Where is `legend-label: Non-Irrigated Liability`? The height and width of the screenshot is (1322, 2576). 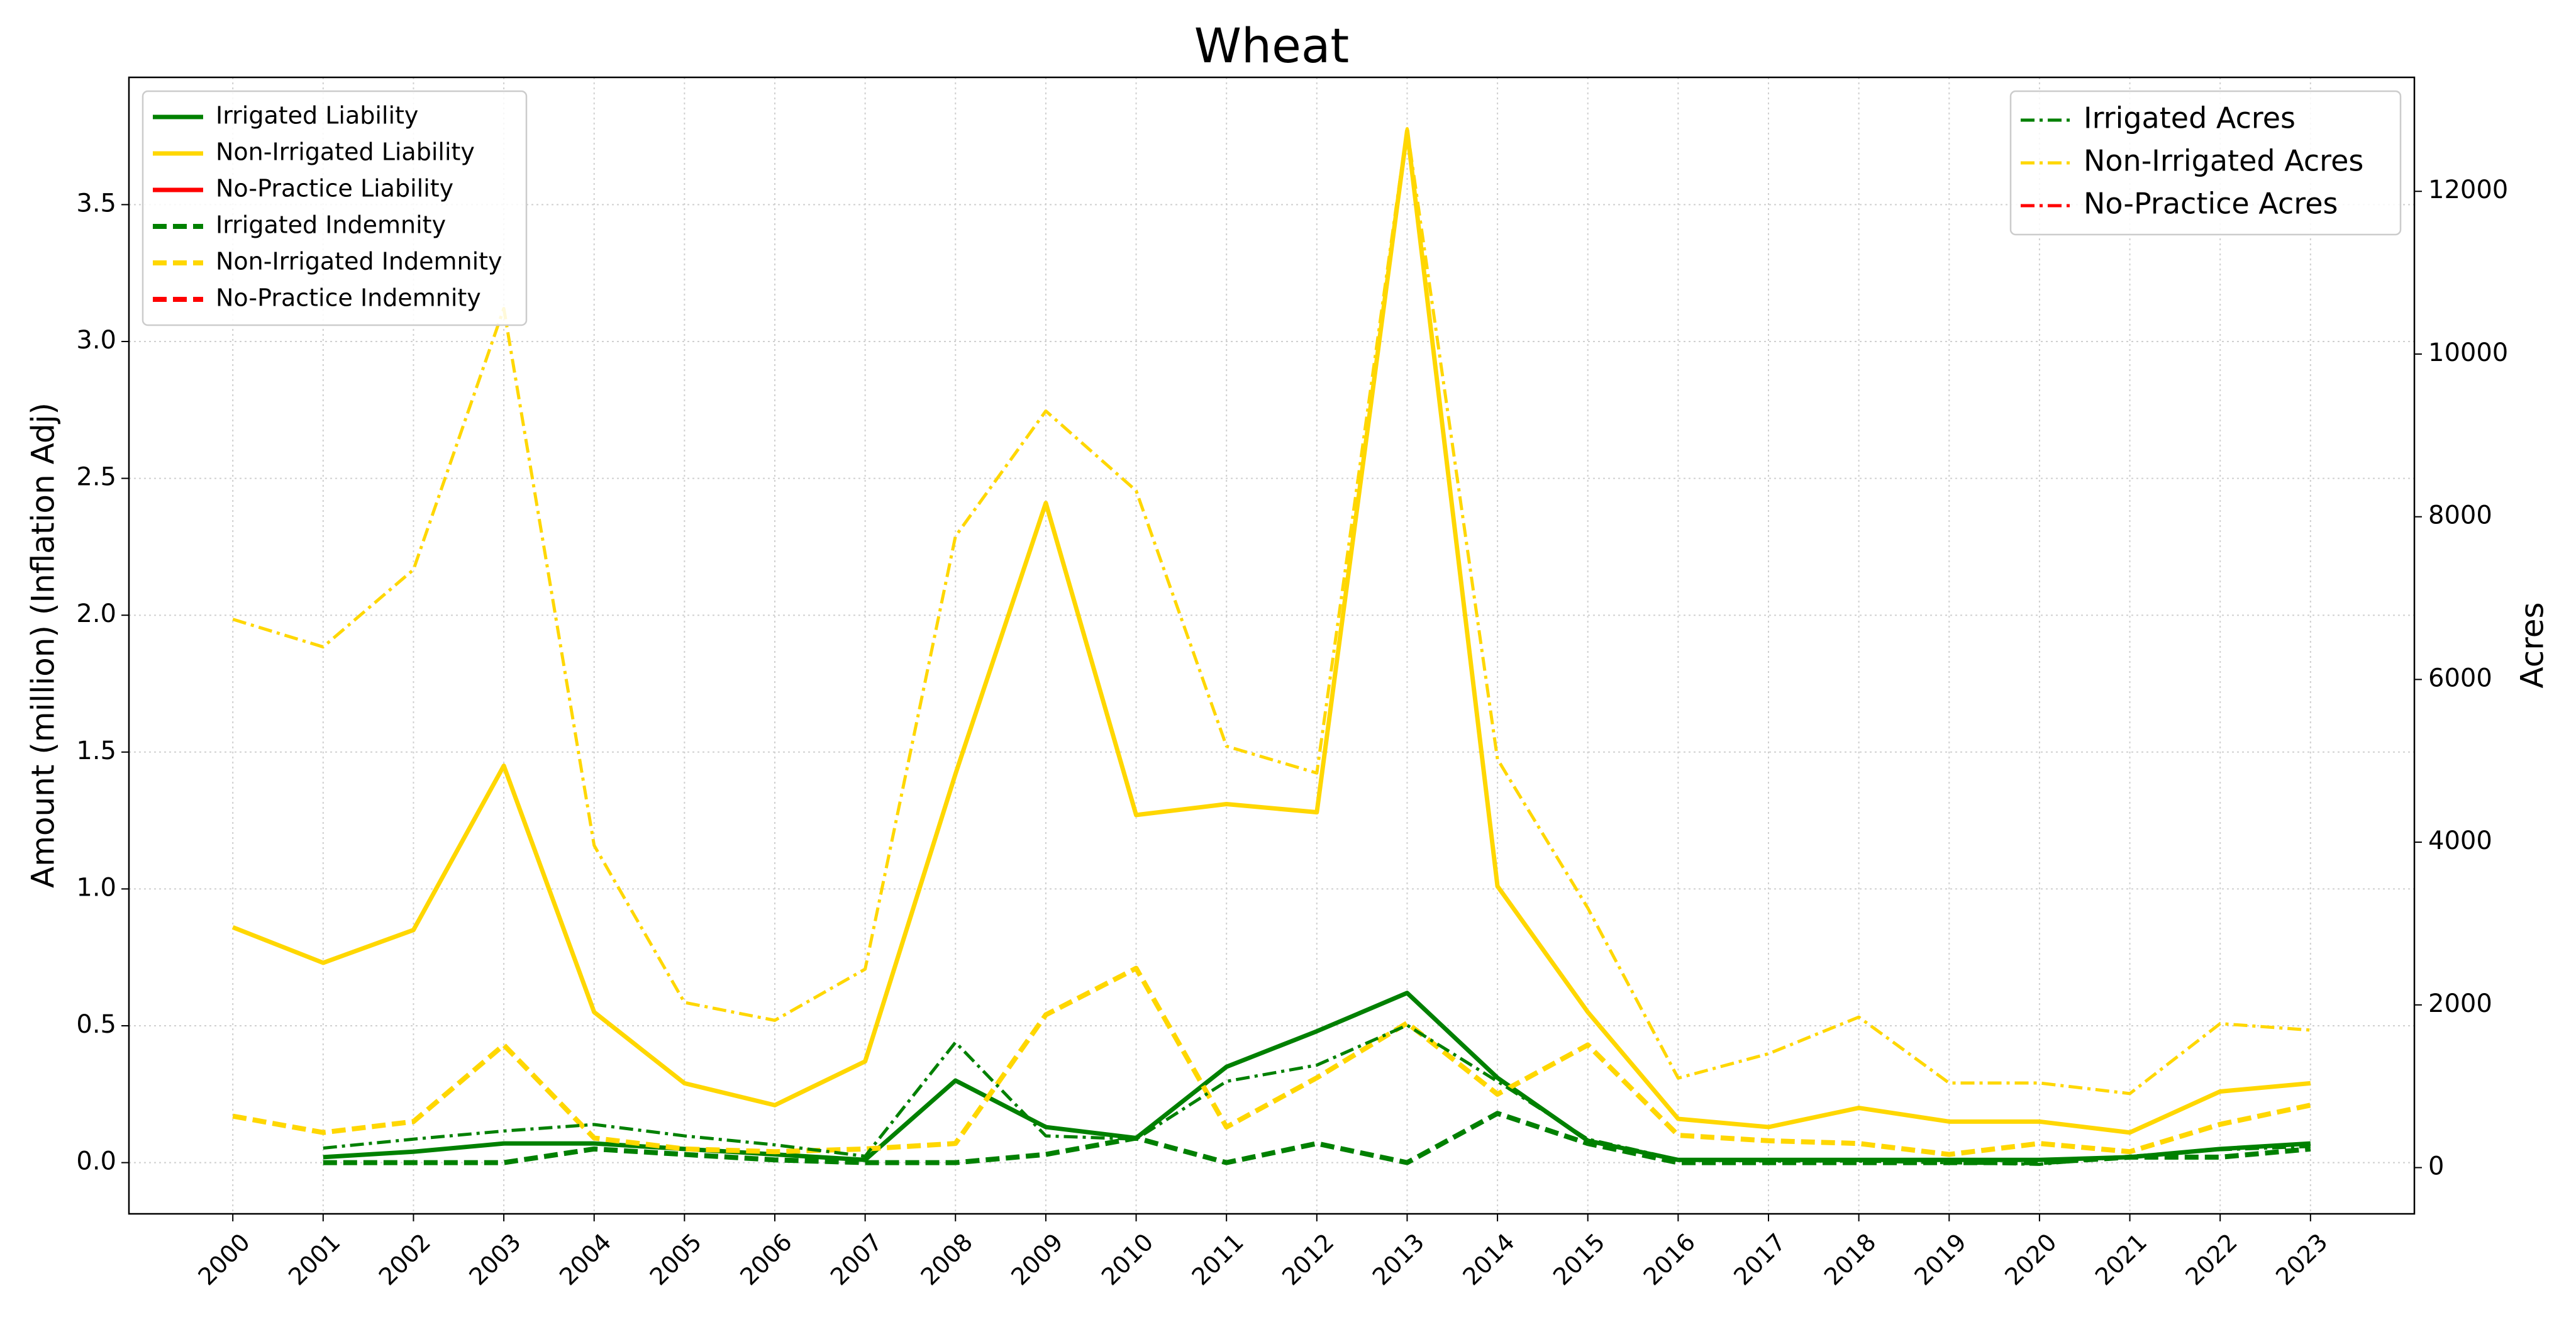
legend-label: Non-Irrigated Liability is located at coordinates (345, 152).